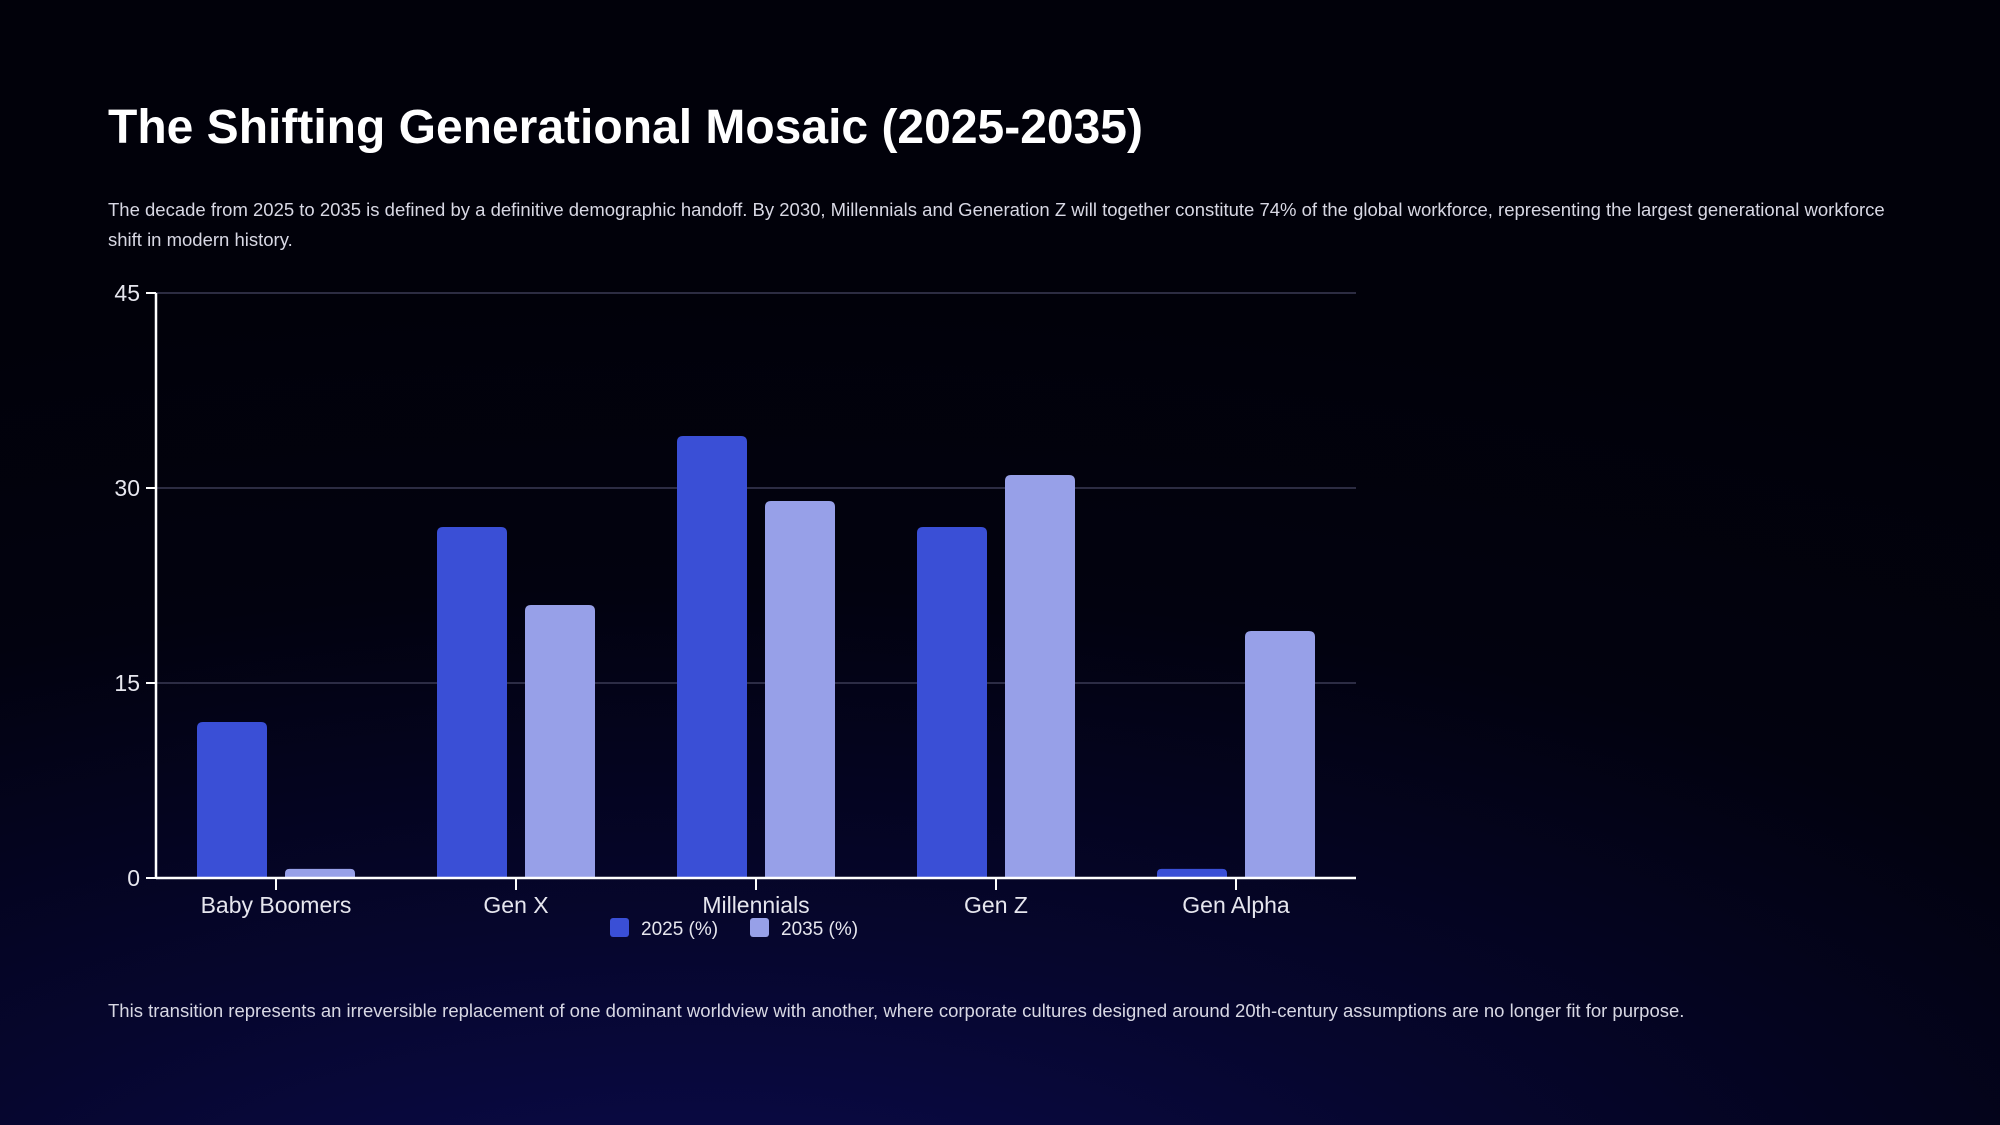 The image size is (2000, 1125). I want to click on bar-series1-millennials, so click(712, 657).